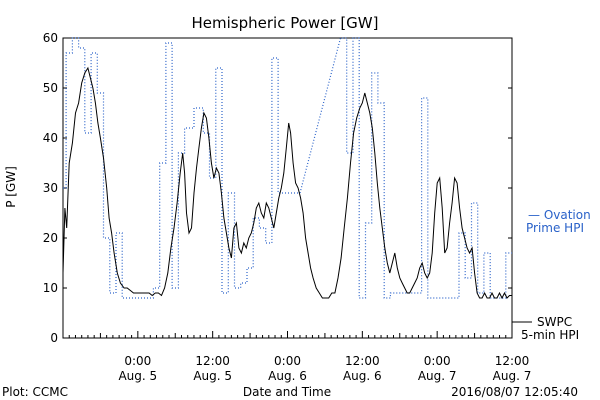 The height and width of the screenshot is (400, 600). I want to click on y-axis-label: P [GW], so click(11, 187).